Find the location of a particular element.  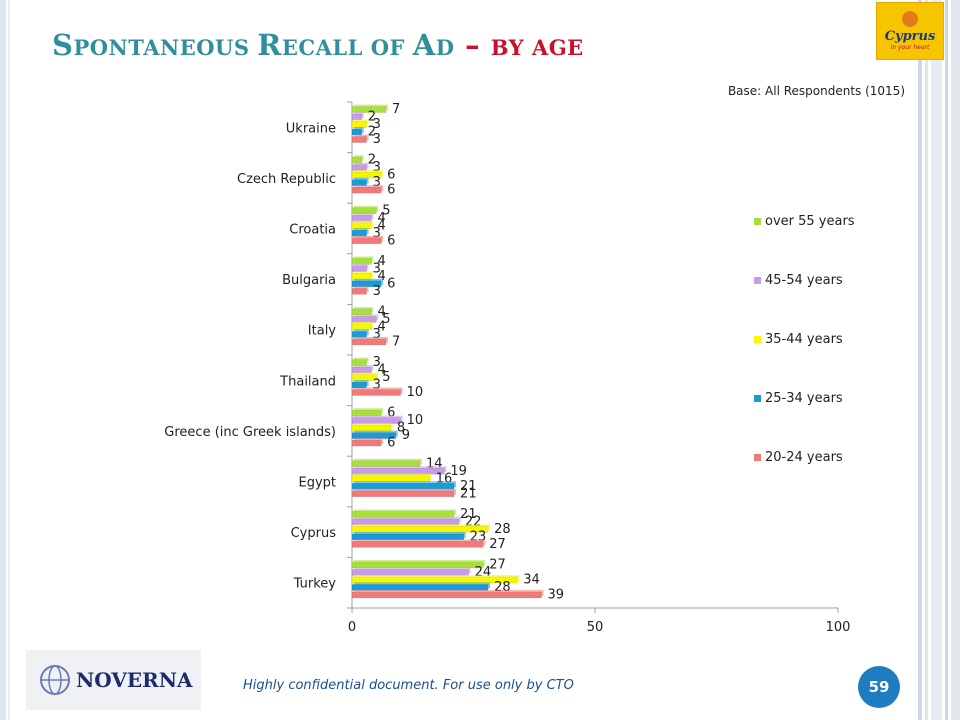

category-label: Italy is located at coordinates (322, 331).